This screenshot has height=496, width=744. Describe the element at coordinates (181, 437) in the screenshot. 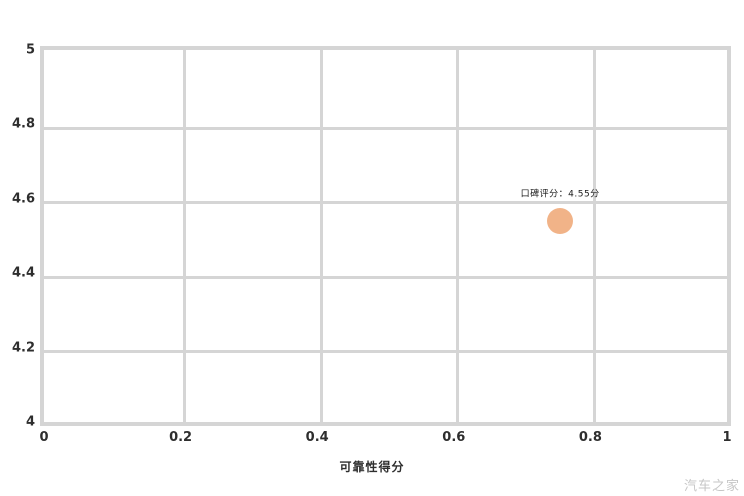

I see `x-tick-label-0.2: 0.2` at that location.